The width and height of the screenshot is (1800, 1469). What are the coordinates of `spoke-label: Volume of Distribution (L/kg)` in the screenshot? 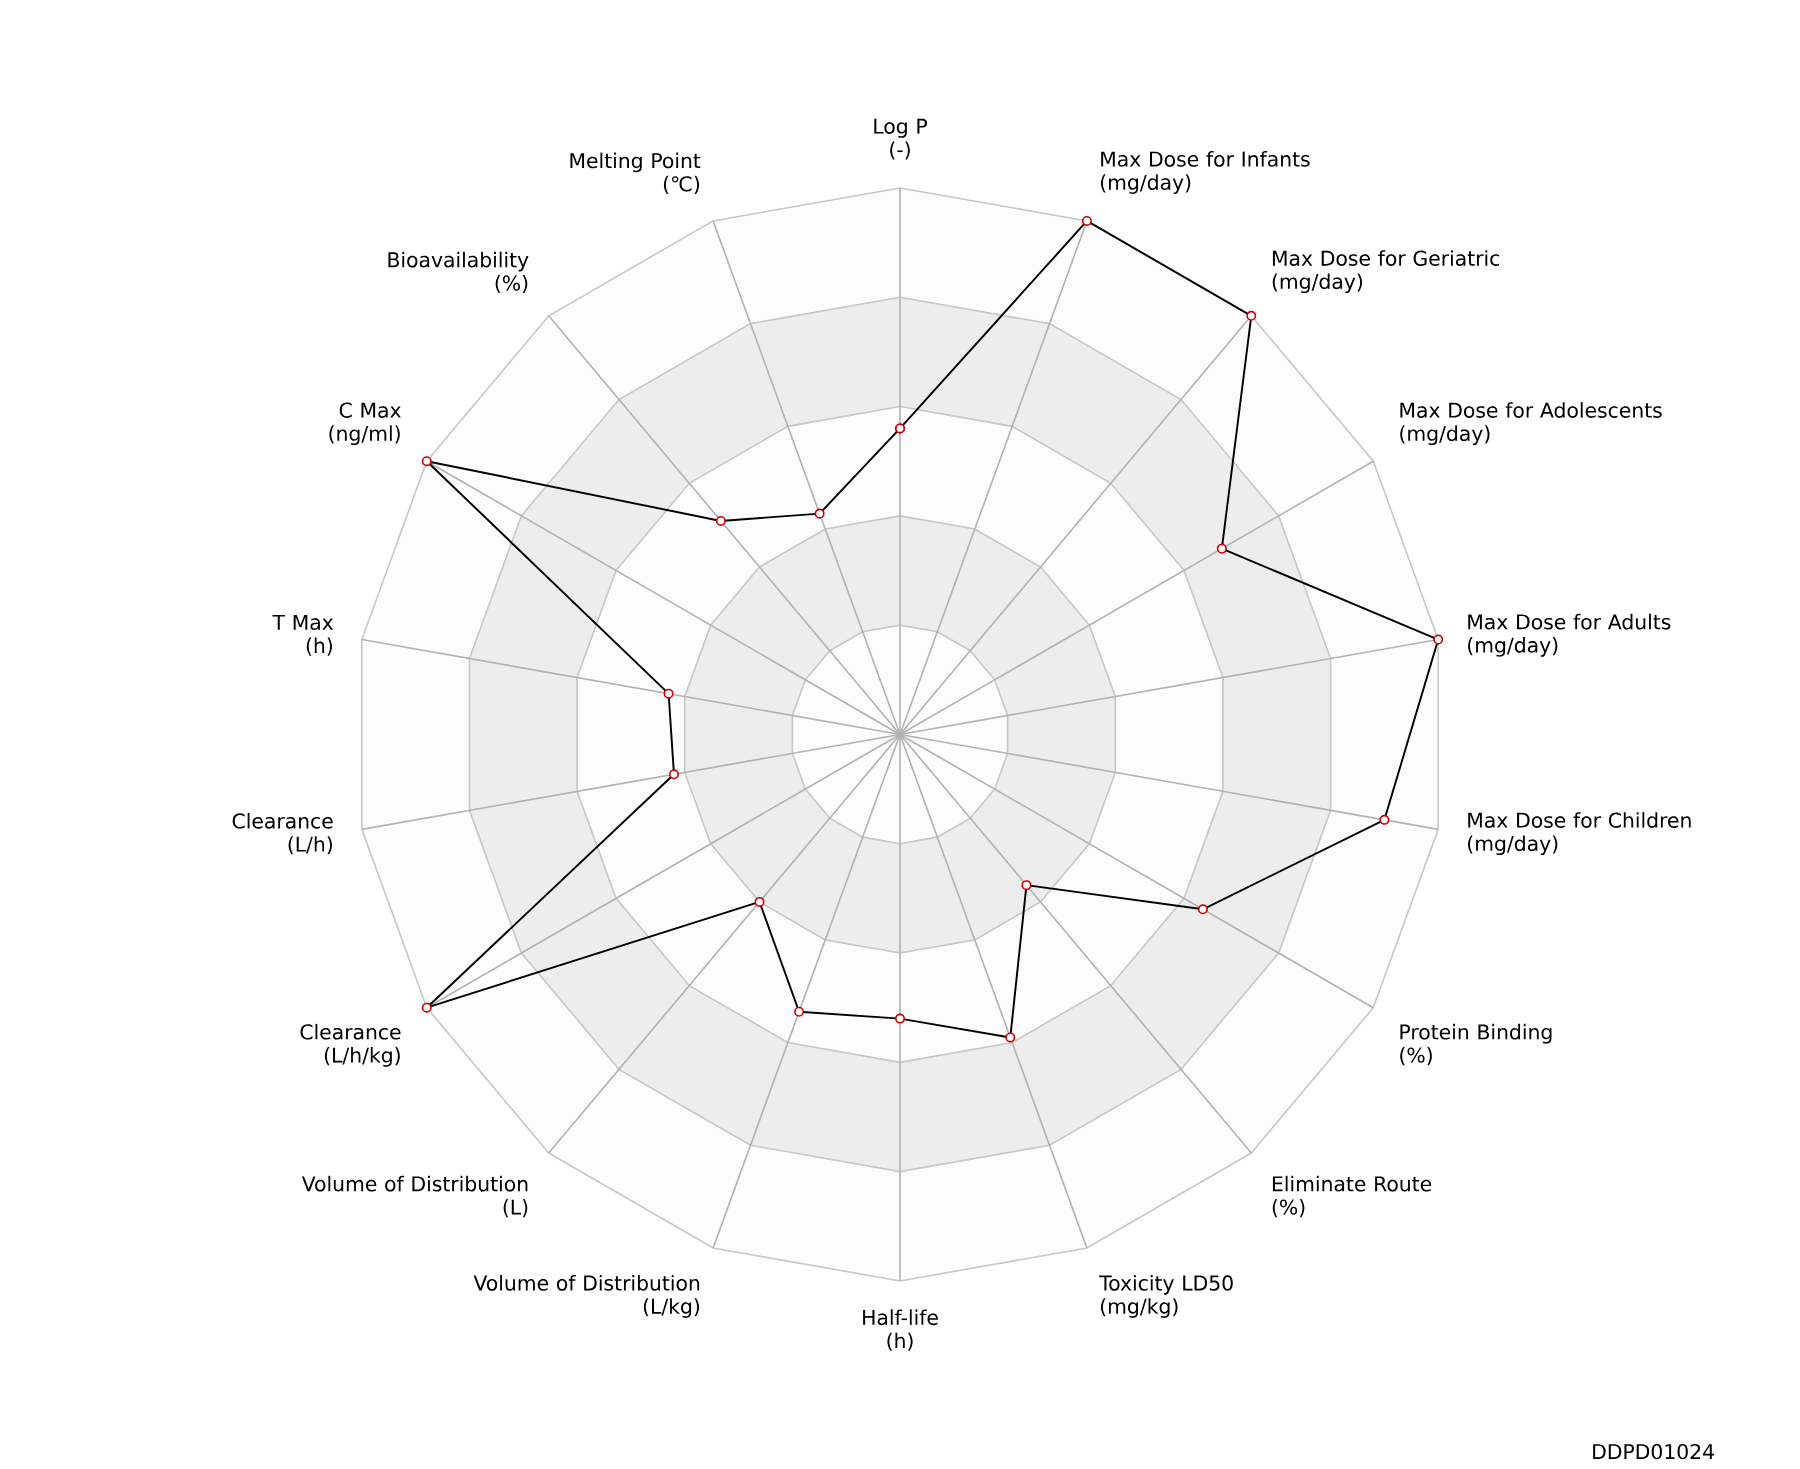 It's located at (586, 1296).